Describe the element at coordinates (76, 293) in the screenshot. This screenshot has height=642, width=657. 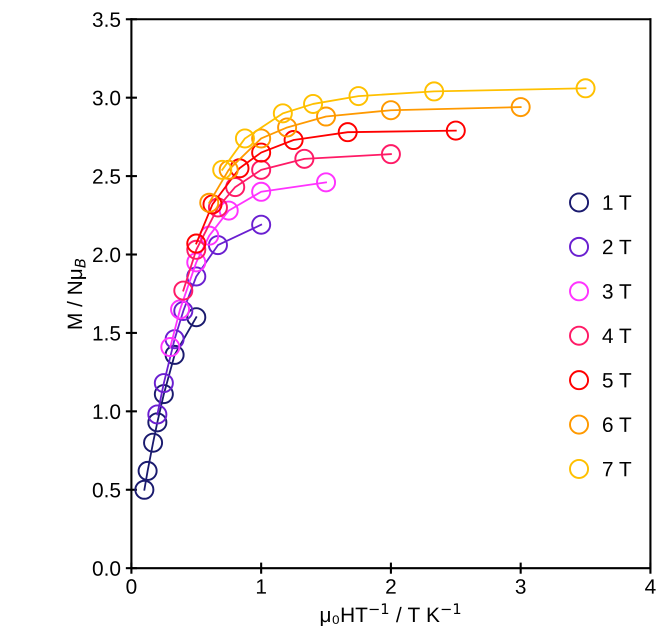
I see `y-axis-title: M / Nμ$_{B}$` at that location.